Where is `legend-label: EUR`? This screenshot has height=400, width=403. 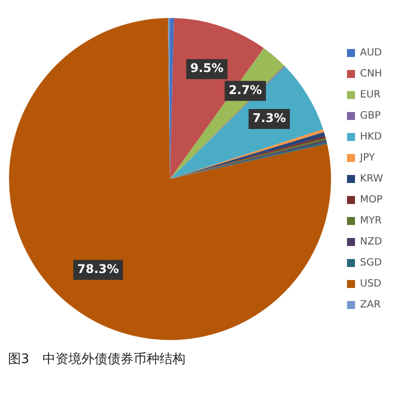 legend-label: EUR is located at coordinates (370, 95).